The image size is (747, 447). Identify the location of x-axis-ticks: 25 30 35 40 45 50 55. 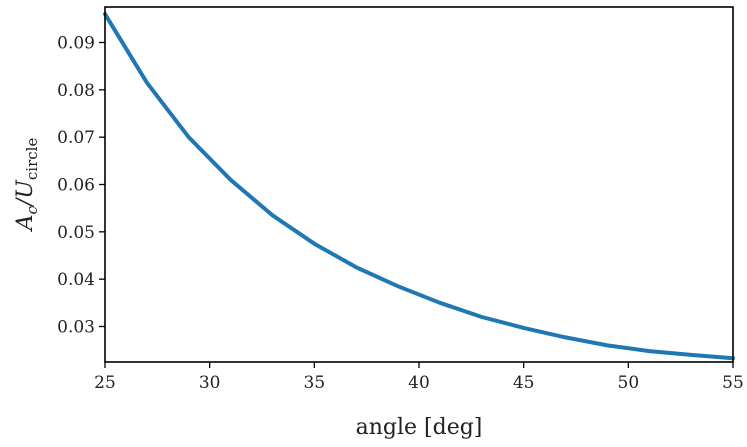
(419, 377).